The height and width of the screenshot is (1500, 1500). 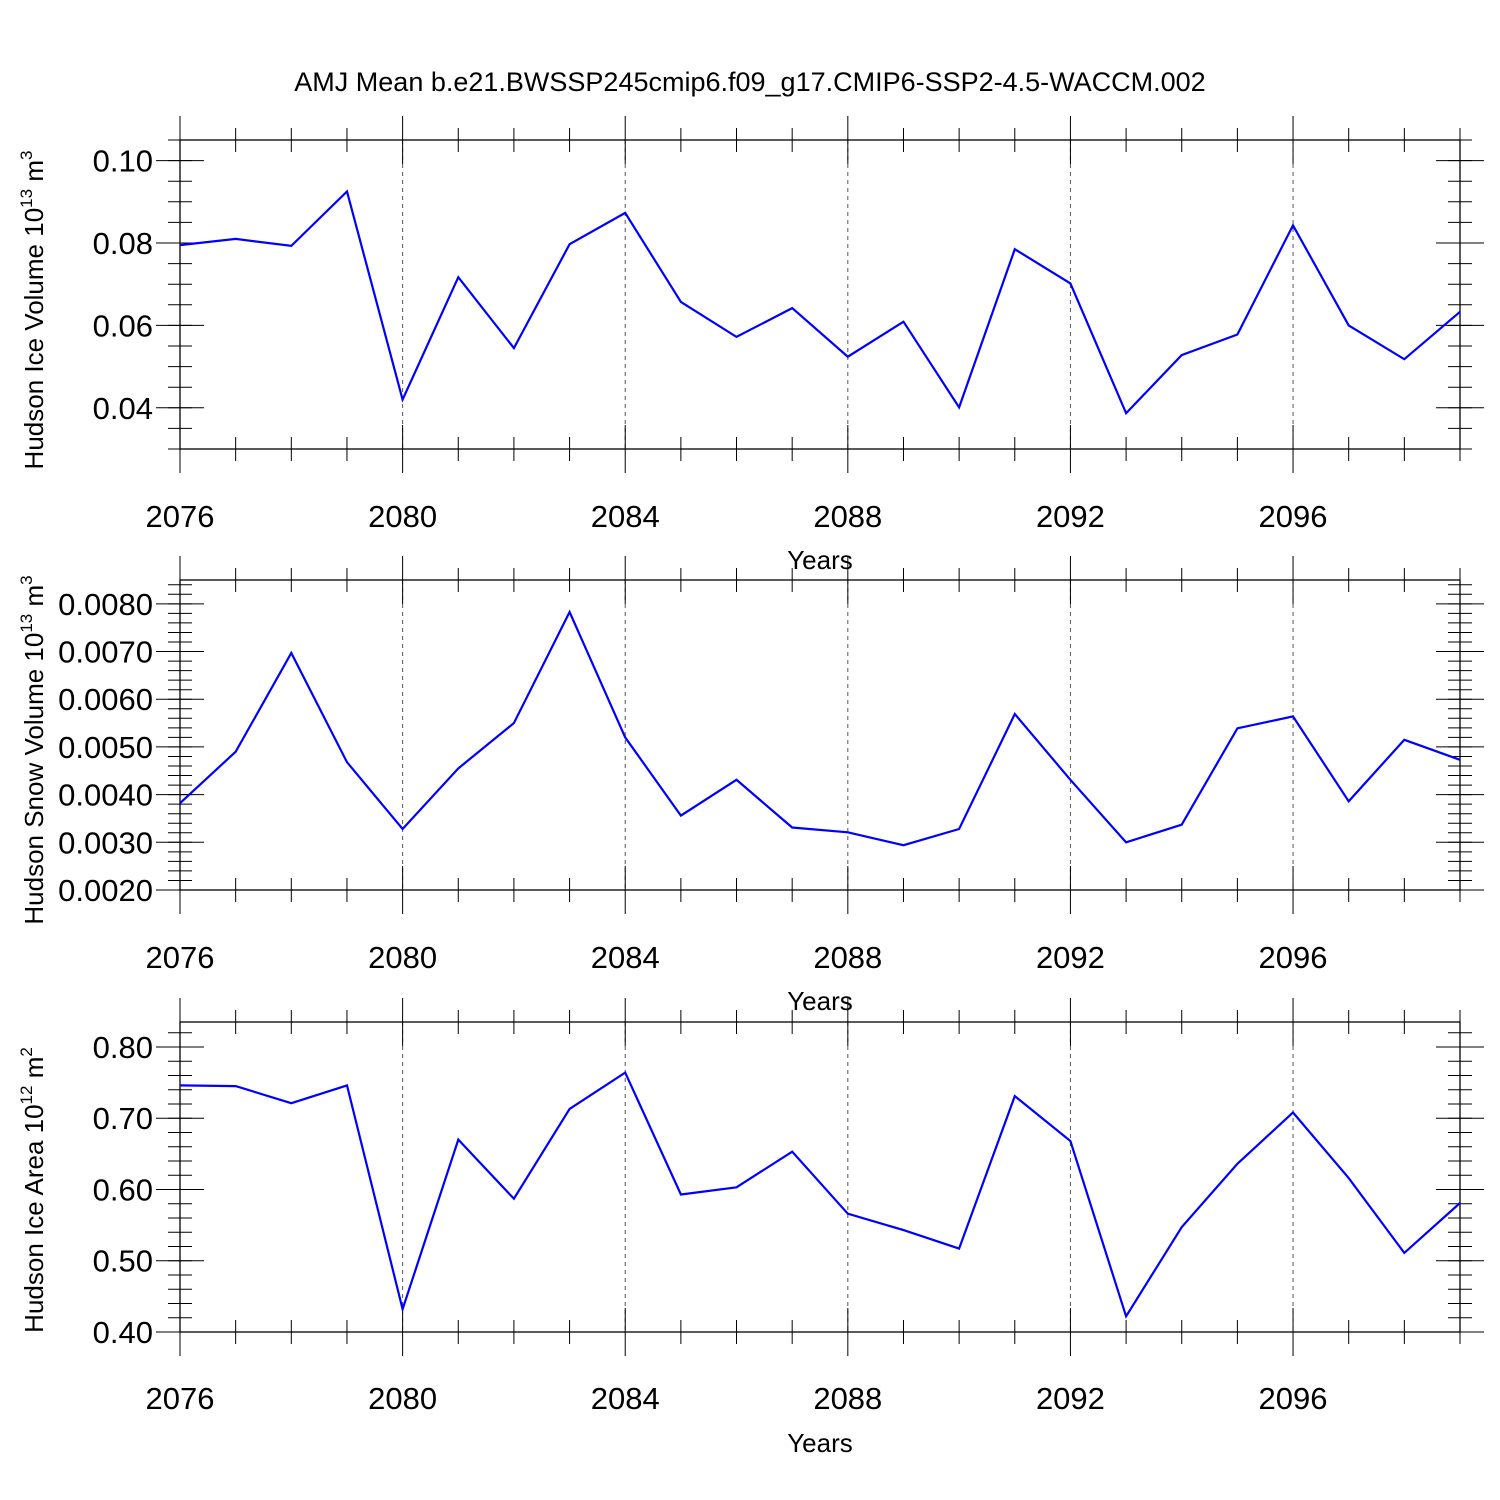 I want to click on y-tick-label: 0.08, so click(x=123, y=243).